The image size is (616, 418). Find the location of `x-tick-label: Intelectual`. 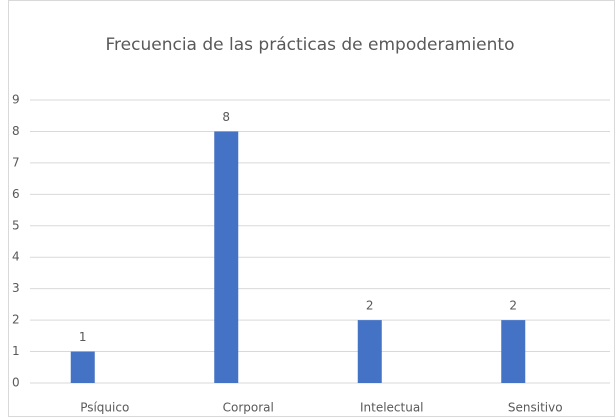

x-tick-label: Intelectual is located at coordinates (392, 408).